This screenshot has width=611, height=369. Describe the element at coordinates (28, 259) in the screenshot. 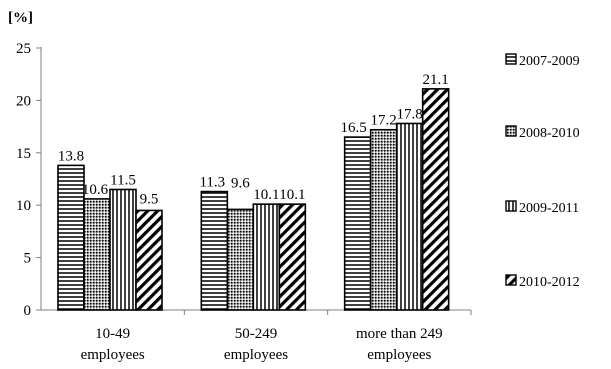

I see `y-tick-label: 5` at that location.